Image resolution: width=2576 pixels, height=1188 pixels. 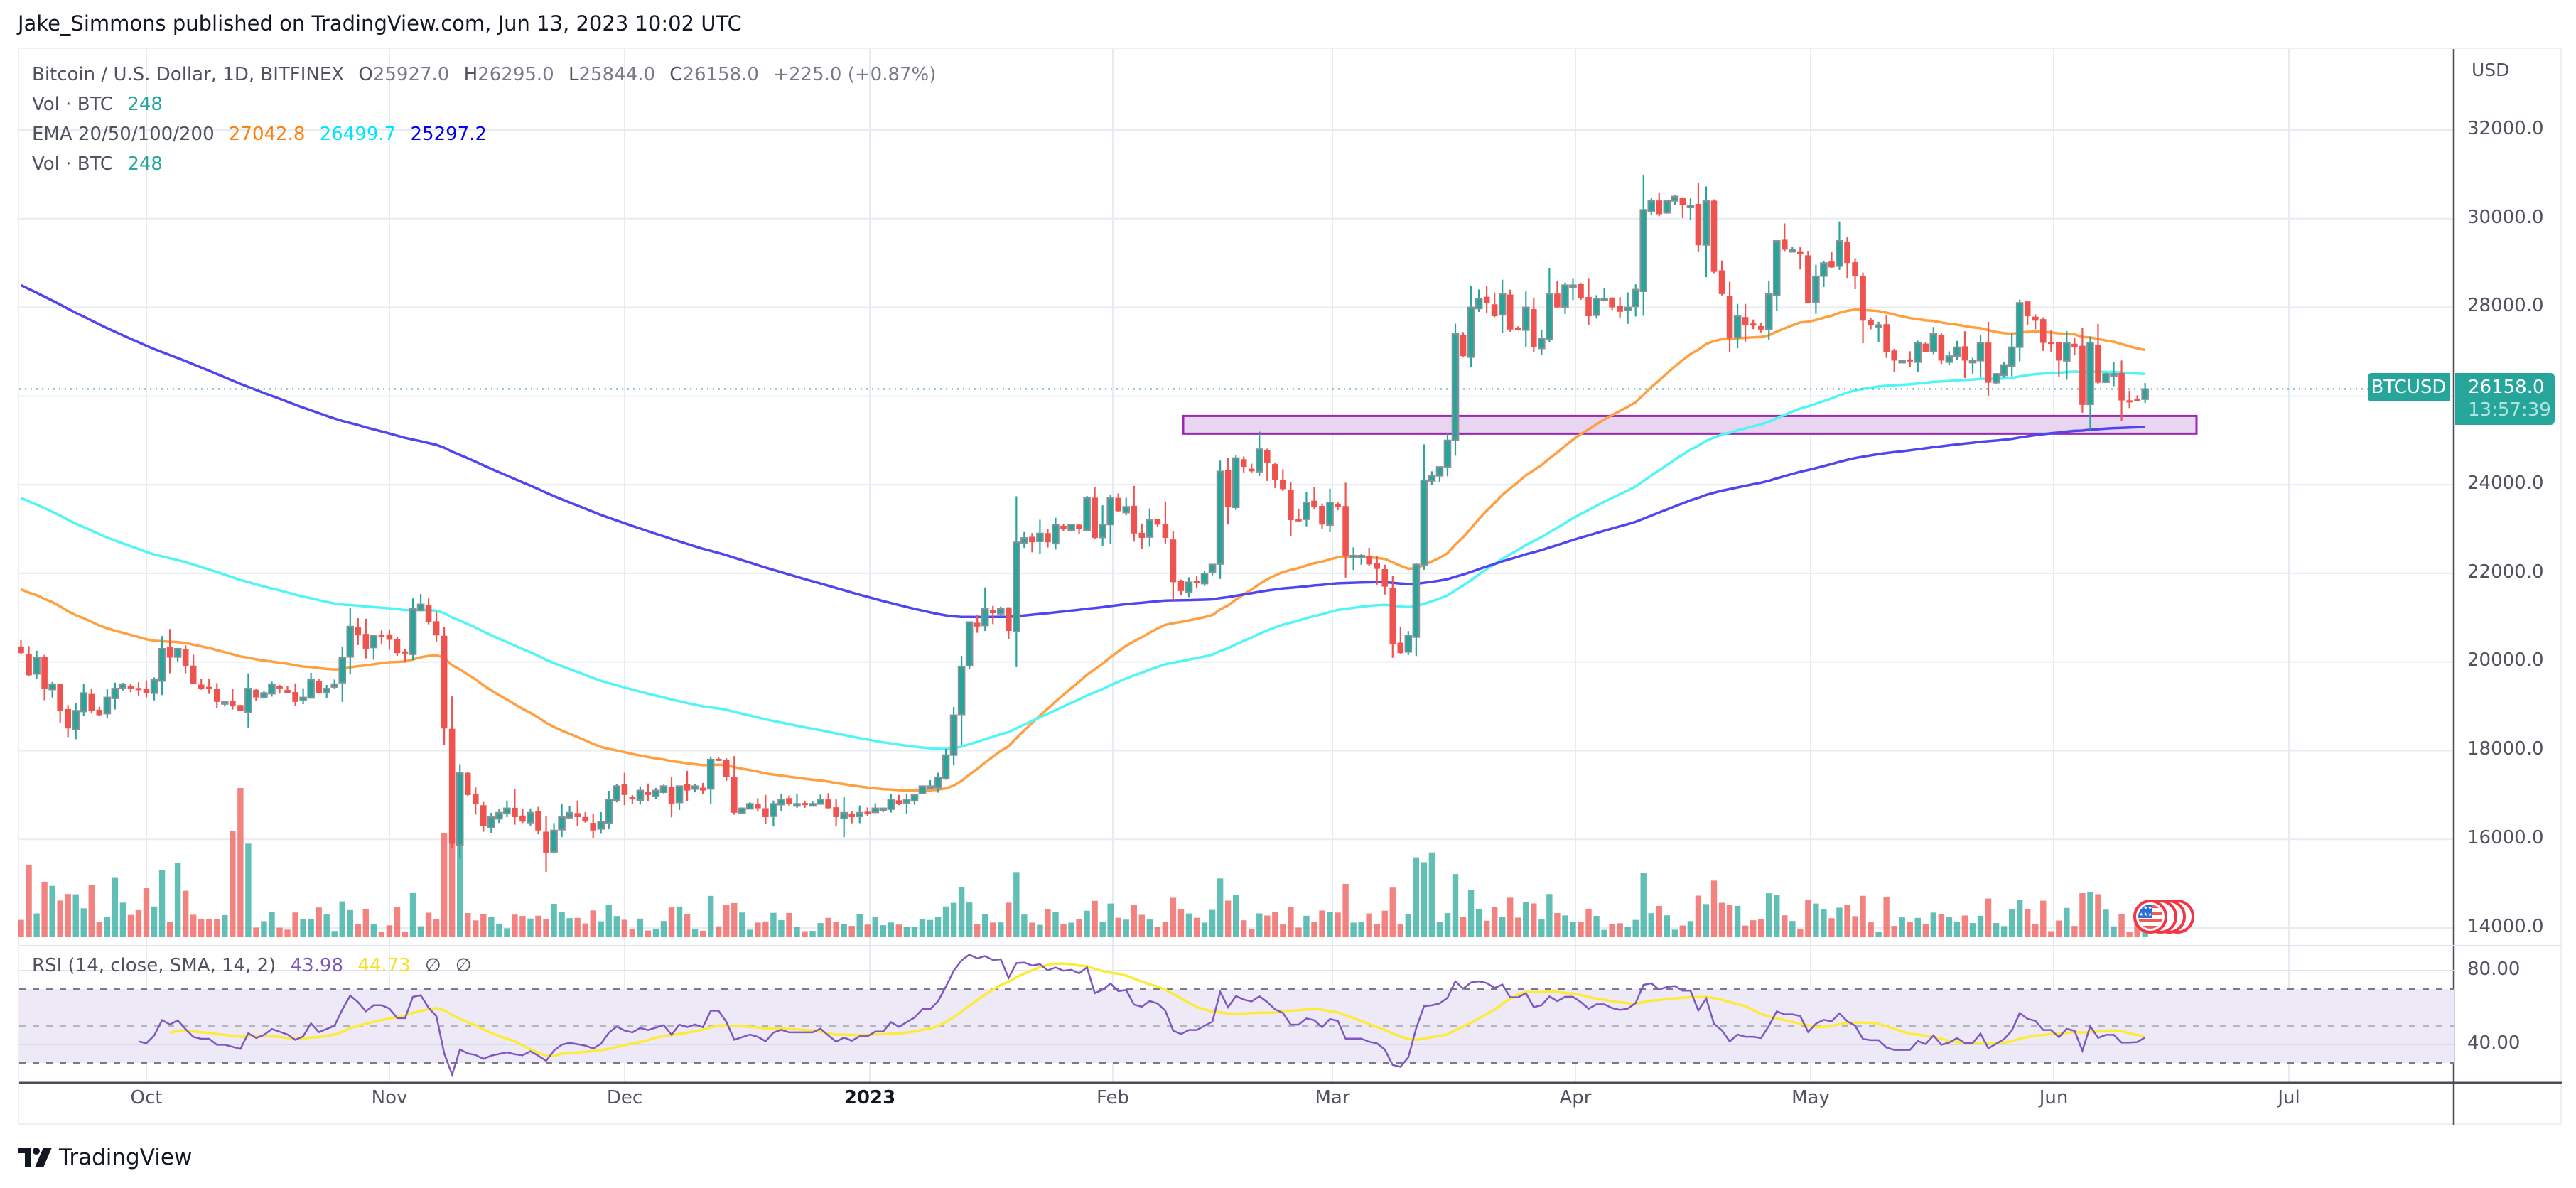 I want to click on tradingview-logo: TradingView, so click(x=105, y=1157).